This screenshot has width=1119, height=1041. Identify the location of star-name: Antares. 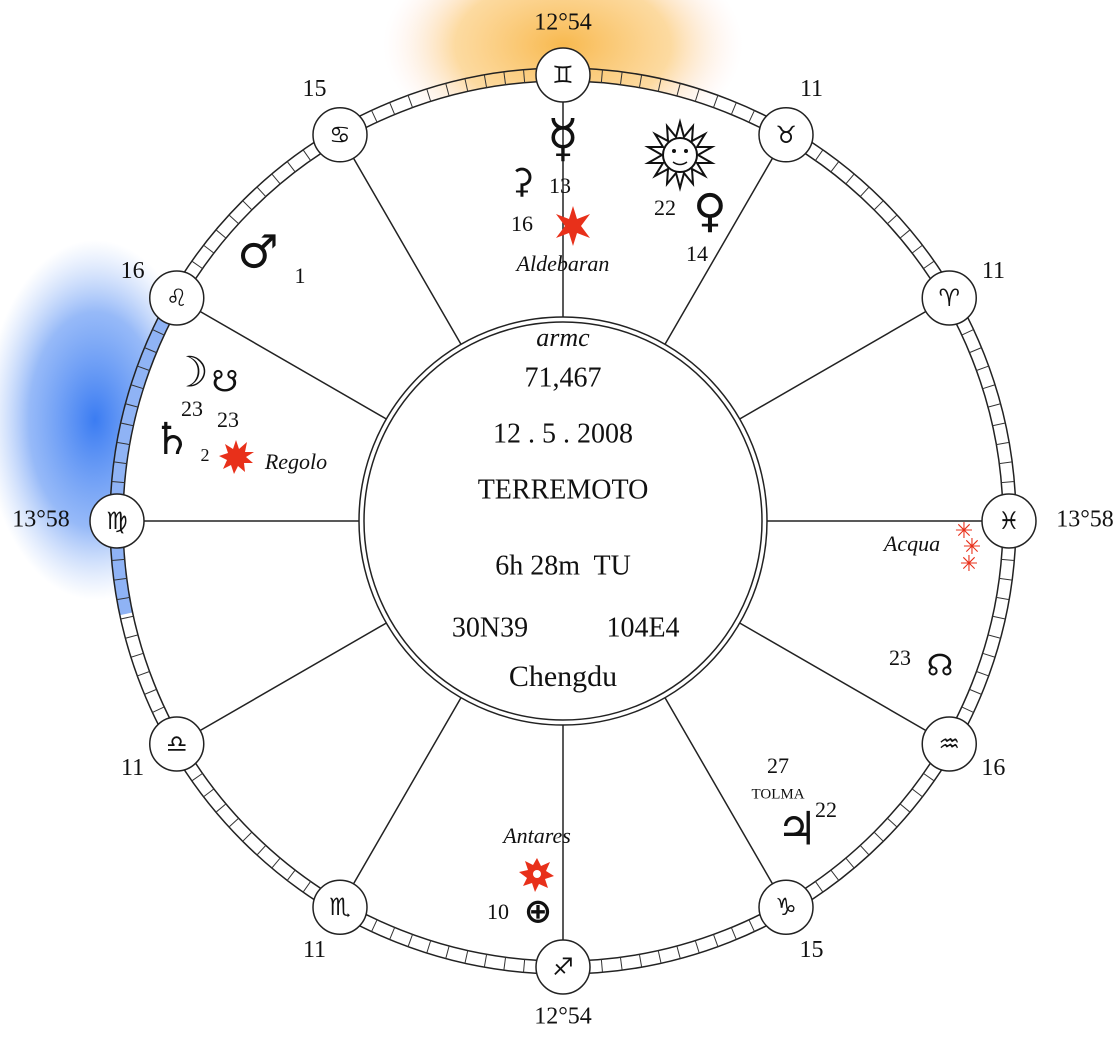
(536, 835).